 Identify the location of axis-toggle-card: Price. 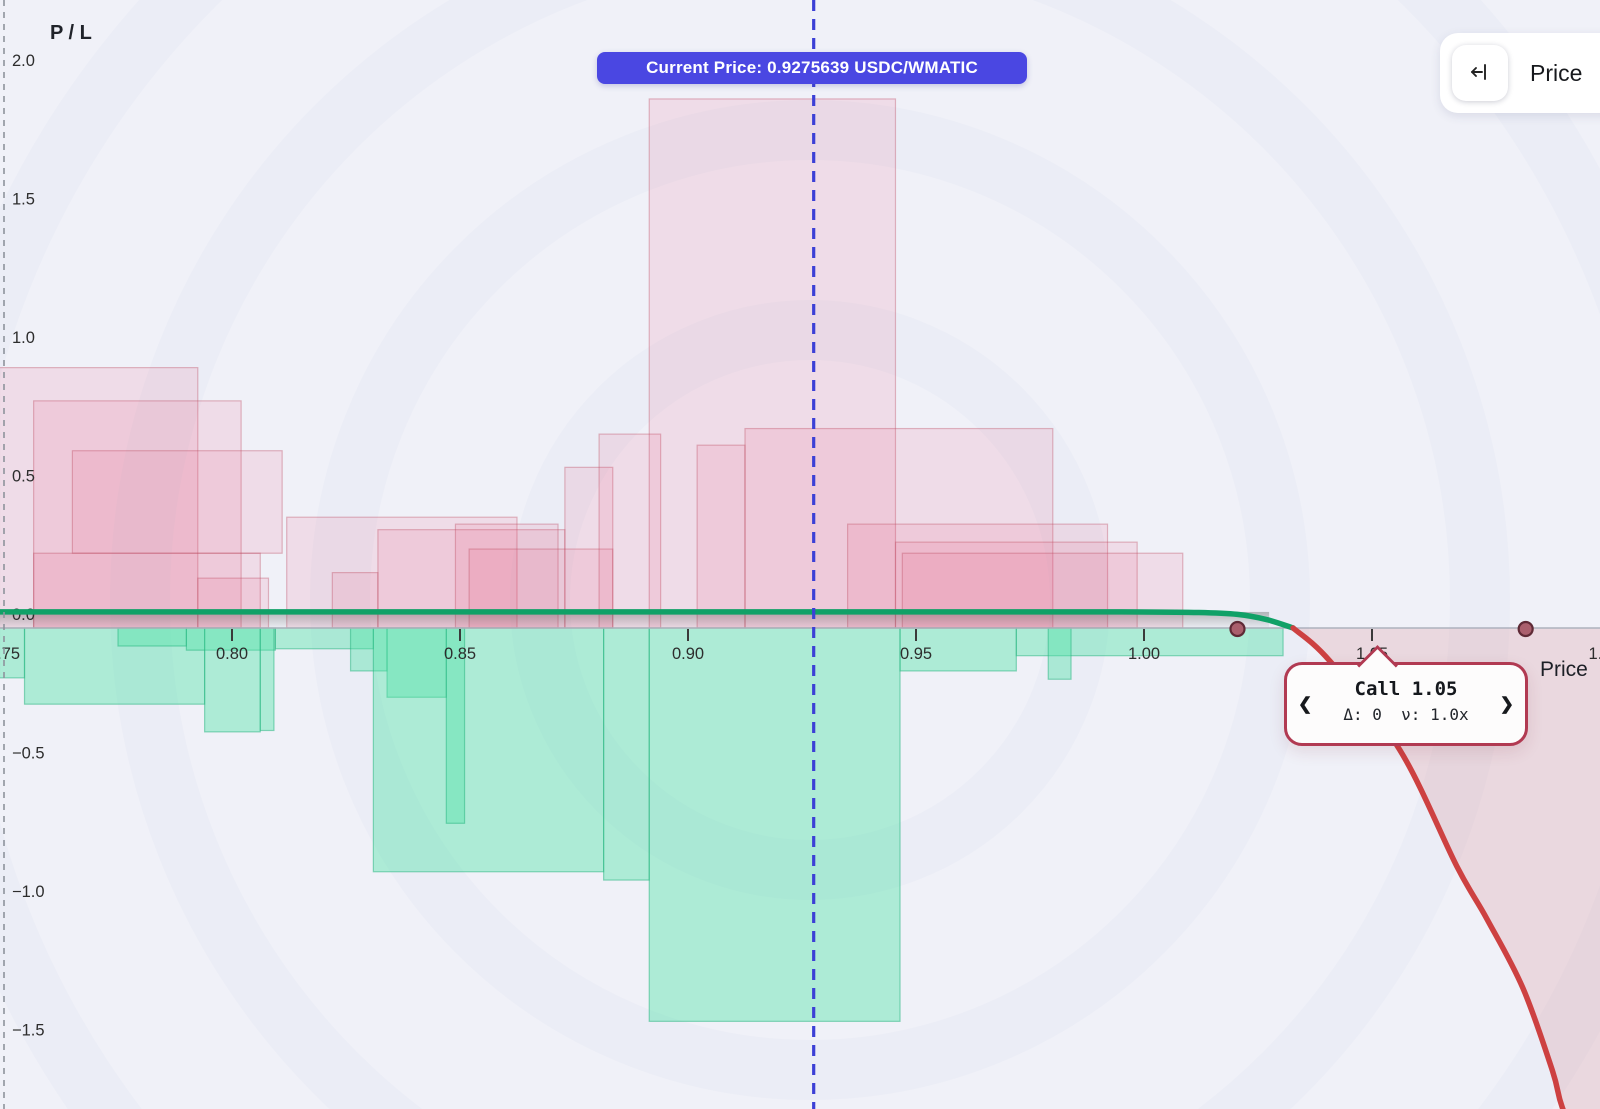
(1520, 73).